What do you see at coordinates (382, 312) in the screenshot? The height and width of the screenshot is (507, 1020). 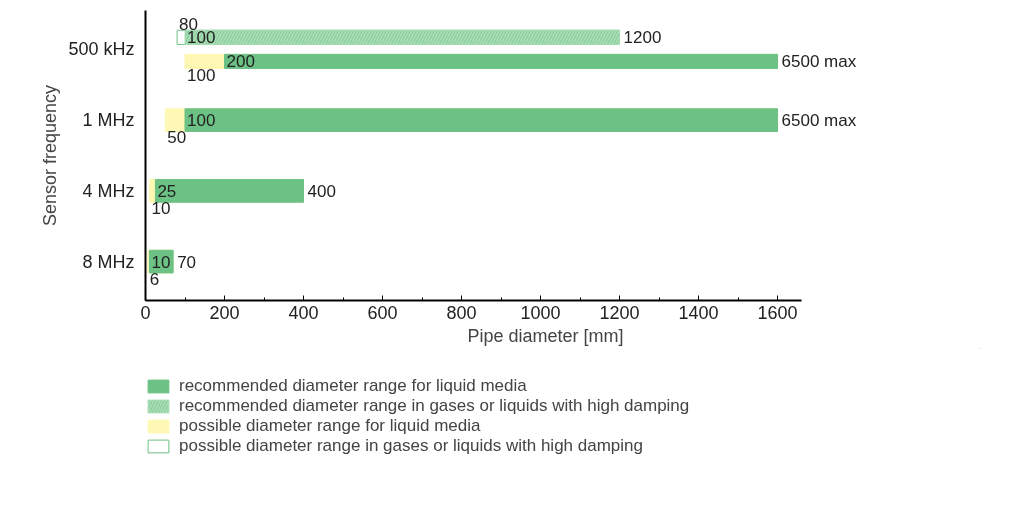 I see `x-tick-label: 600` at bounding box center [382, 312].